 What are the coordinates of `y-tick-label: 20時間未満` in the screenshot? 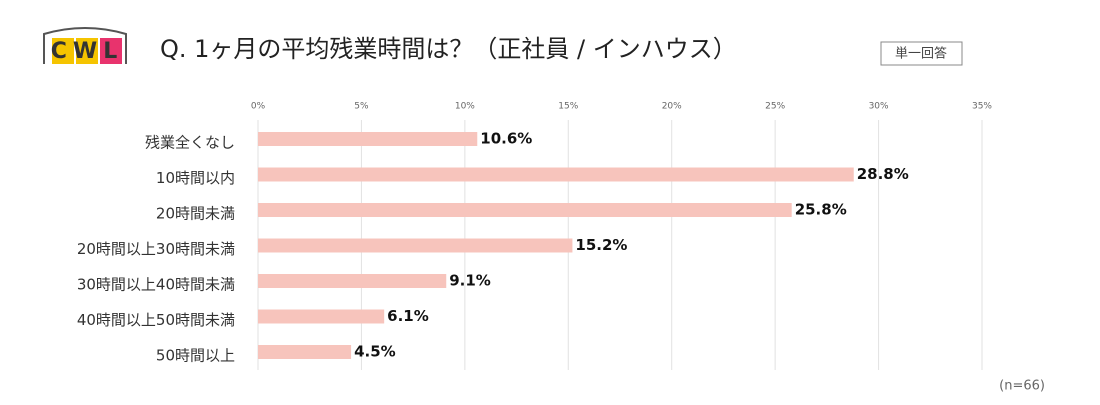 It's located at (195, 214).